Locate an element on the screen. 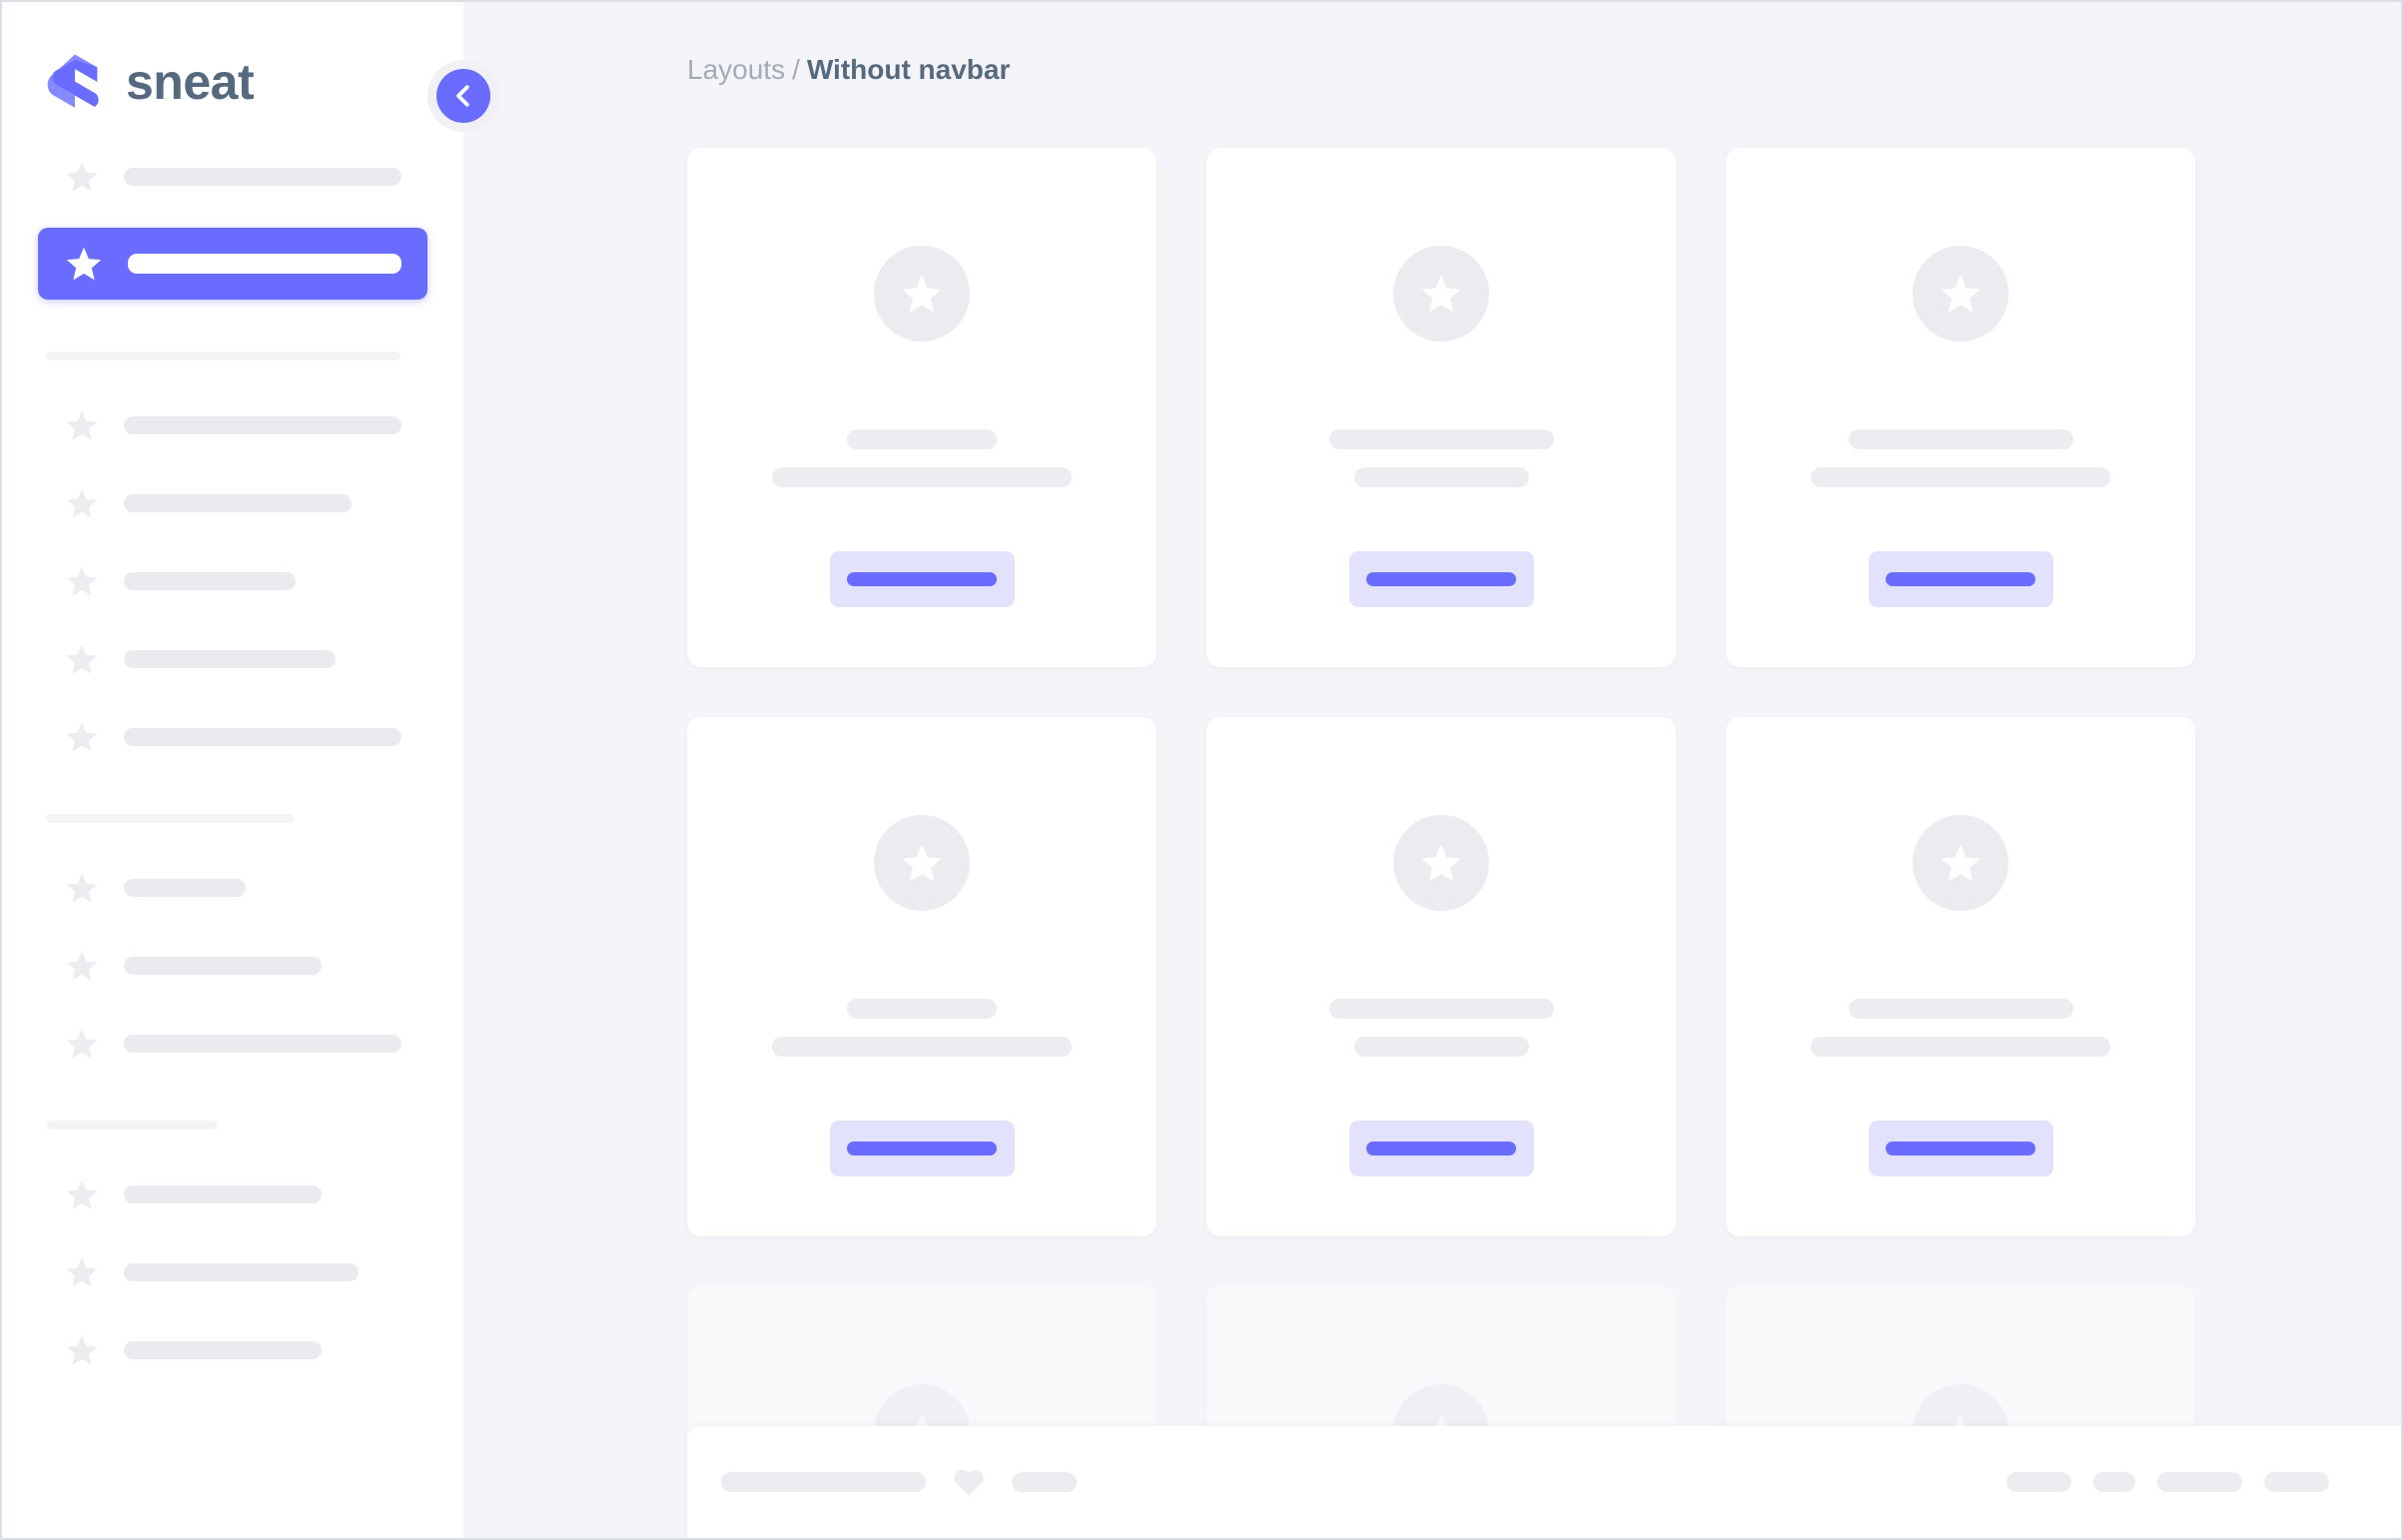 The image size is (2403, 1540). footer-bar is located at coordinates (1544, 1482).